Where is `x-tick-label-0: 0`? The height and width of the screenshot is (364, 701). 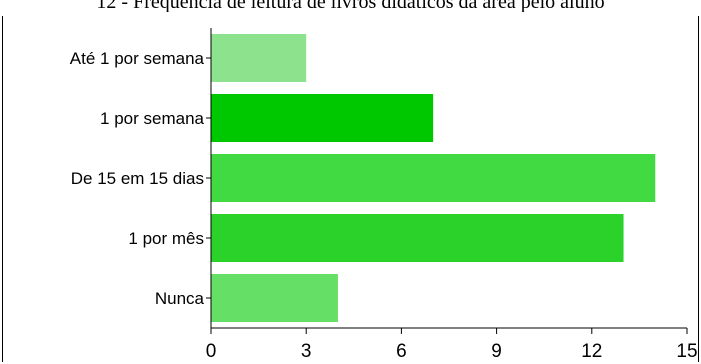
x-tick-label-0: 0 is located at coordinates (211, 351).